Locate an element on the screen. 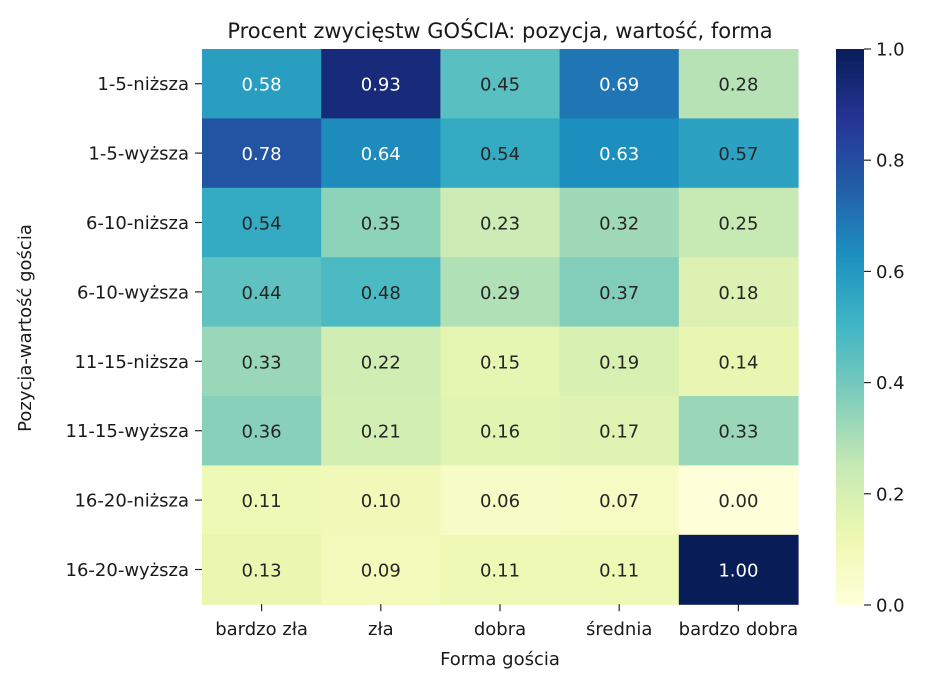 The image size is (925, 684). cell-value-label: 1.00 is located at coordinates (738, 571).